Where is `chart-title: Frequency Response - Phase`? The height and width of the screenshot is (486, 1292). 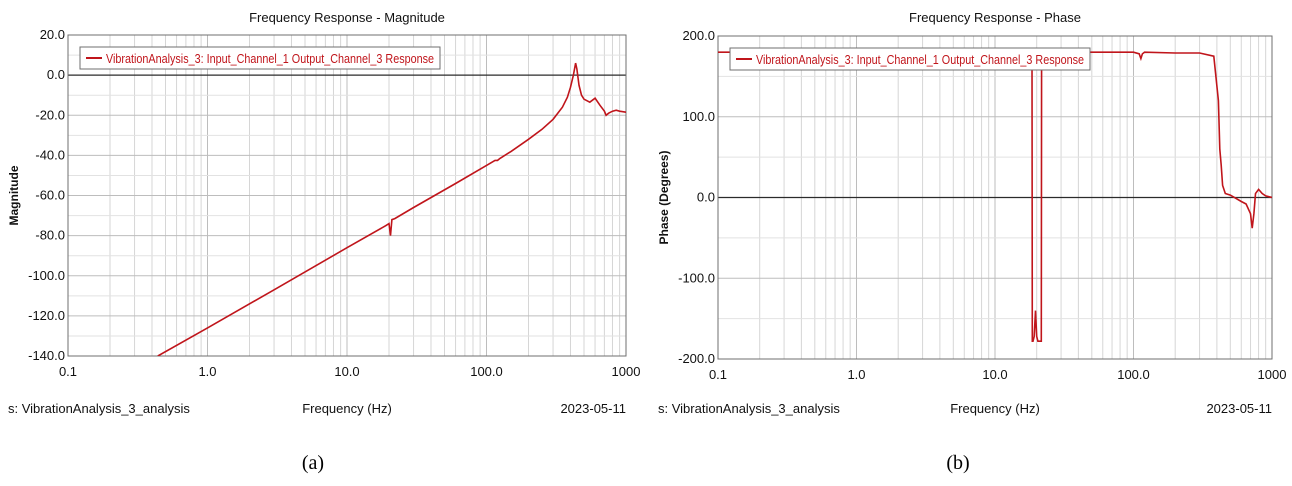
chart-title: Frequency Response - Phase is located at coordinates (995, 17).